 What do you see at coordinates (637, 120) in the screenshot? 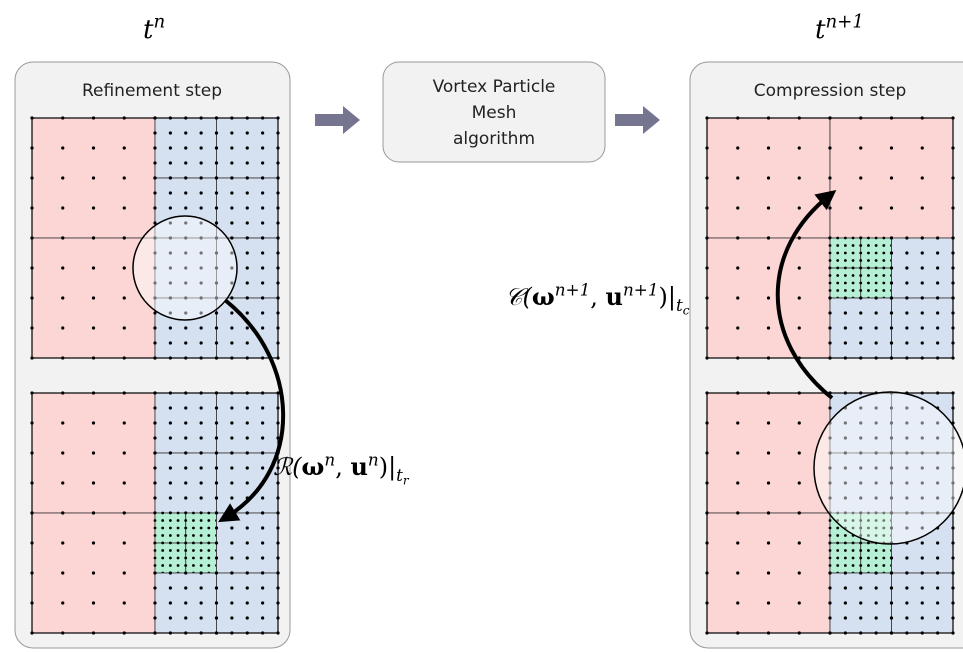
I see `block-arrow` at bounding box center [637, 120].